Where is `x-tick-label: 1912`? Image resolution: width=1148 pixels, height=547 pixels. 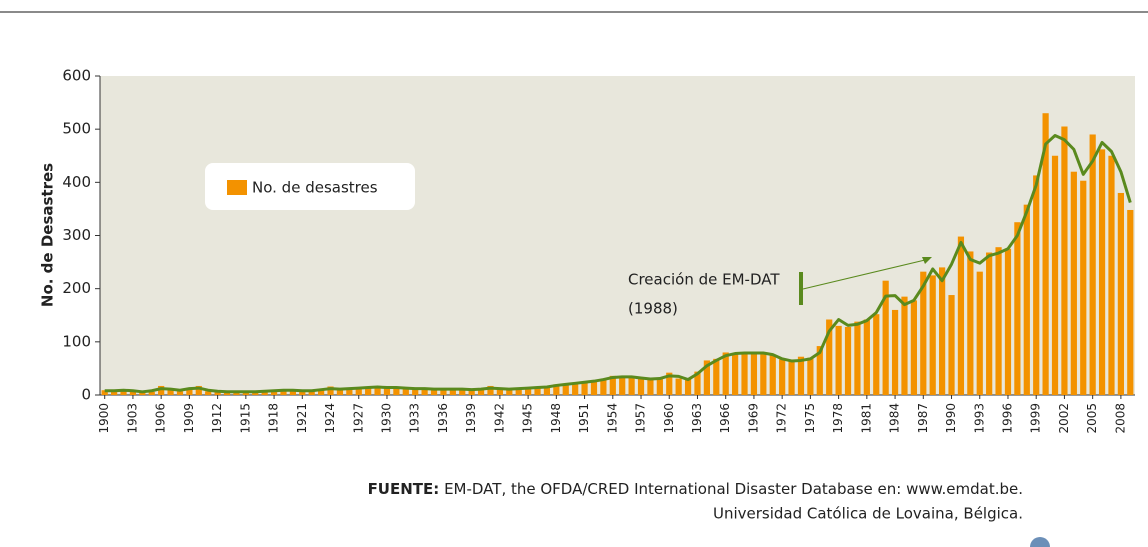
x-tick-label: 1912 is located at coordinates (217, 418).